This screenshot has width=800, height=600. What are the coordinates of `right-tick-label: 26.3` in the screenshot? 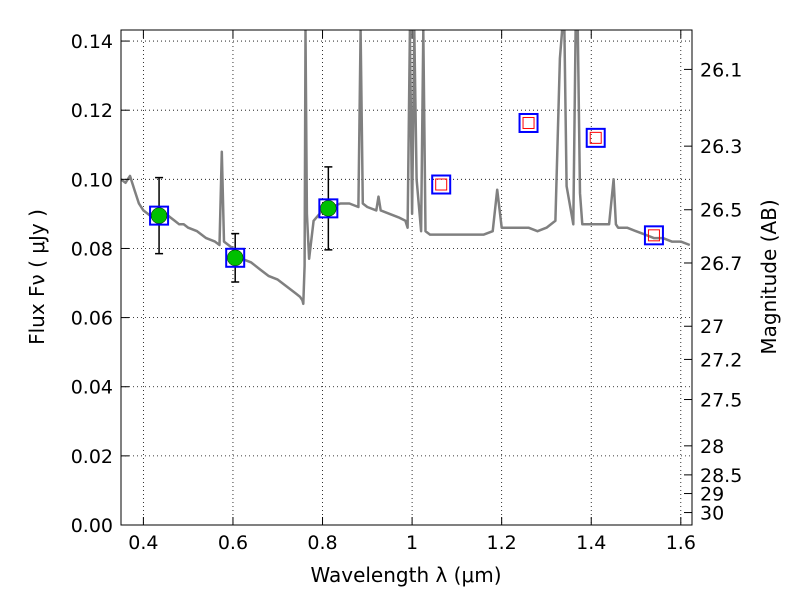 It's located at (721, 147).